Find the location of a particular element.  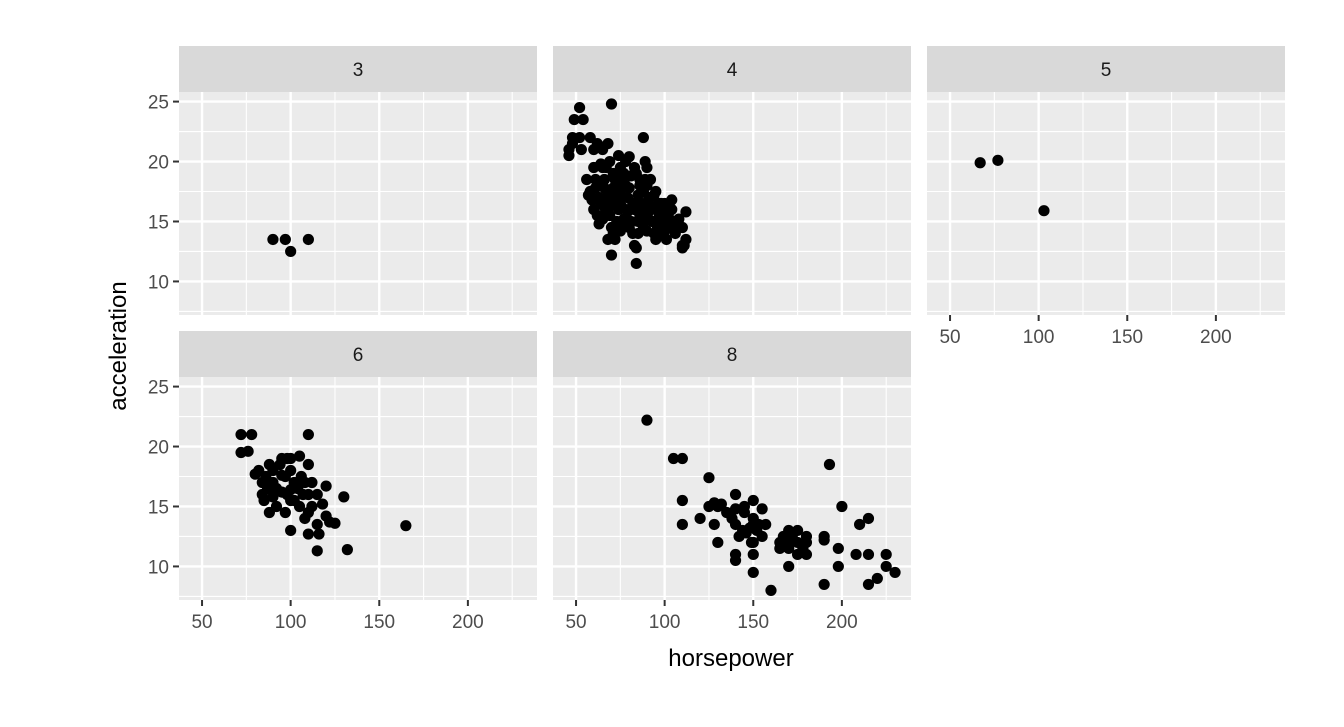

y-tick-label: 25 is located at coordinates (158, 103).